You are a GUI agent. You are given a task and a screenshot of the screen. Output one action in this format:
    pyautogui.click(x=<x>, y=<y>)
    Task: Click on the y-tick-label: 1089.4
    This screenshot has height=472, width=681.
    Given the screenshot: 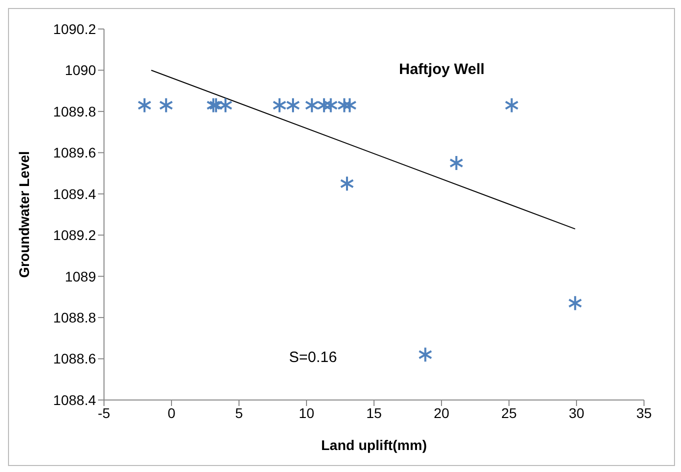 What is the action you would take?
    pyautogui.click(x=74, y=194)
    